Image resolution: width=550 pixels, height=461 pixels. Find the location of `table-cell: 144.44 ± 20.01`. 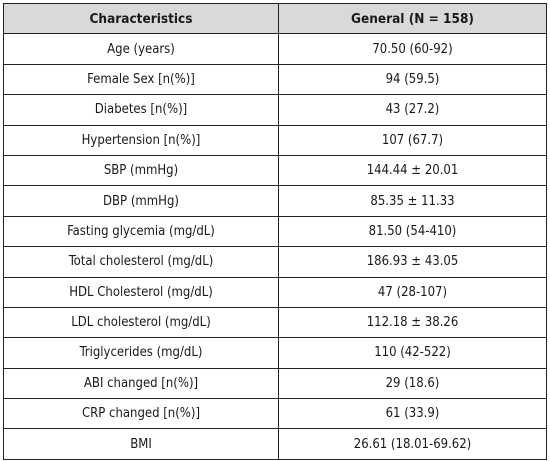

table-cell: 144.44 ± 20.01 is located at coordinates (412, 170).